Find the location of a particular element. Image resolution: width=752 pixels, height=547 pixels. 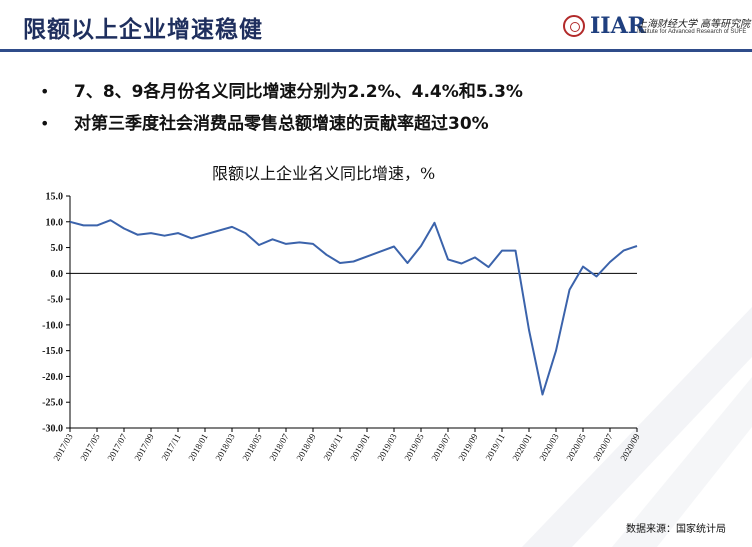

x-tick-label: 2018/05 is located at coordinates (252, 447).